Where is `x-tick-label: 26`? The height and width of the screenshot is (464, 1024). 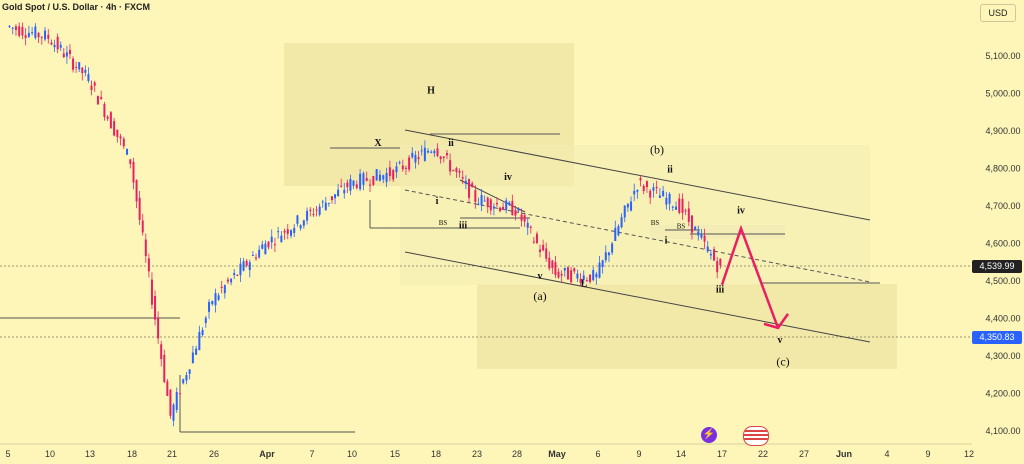 x-tick-label: 26 is located at coordinates (214, 454).